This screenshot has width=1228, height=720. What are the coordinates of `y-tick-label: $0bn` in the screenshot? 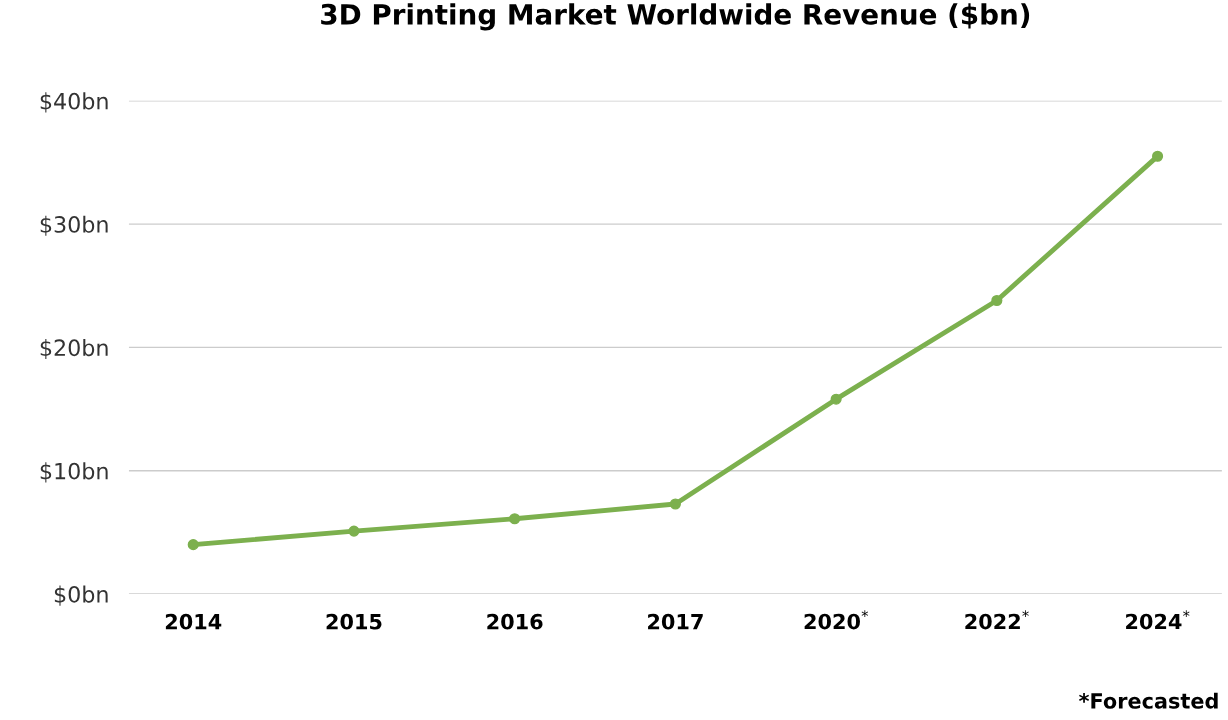 It's located at (81, 595).